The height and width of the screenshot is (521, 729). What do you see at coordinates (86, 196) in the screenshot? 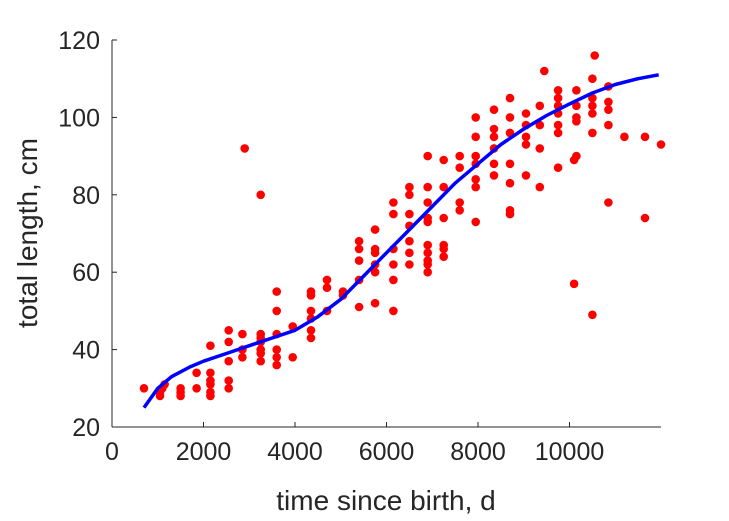
I see `y-tick-label: 80` at bounding box center [86, 196].